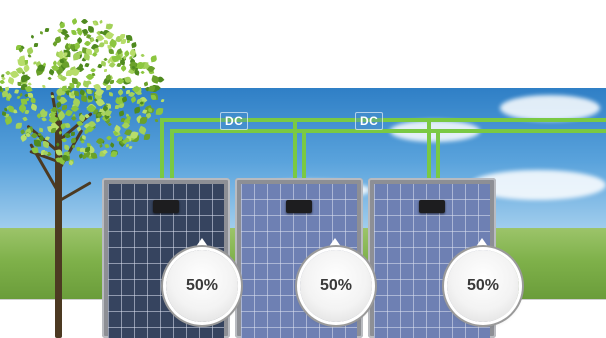 This screenshot has width=606, height=338. Describe the element at coordinates (369, 121) in the screenshot. I see `dc-label-right: DC` at that location.